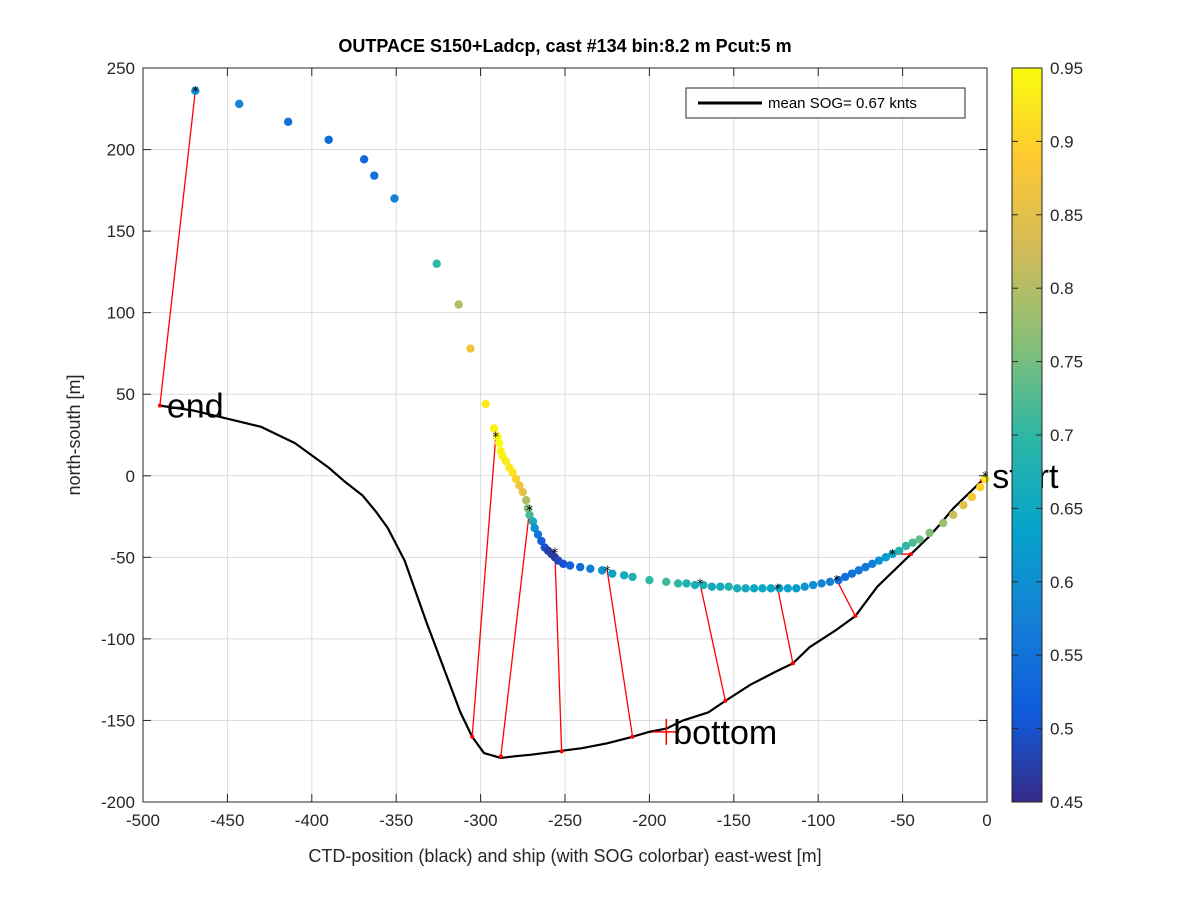 The image size is (1200, 900). Describe the element at coordinates (481, 820) in the screenshot. I see `x-tick-label: -300` at that location.